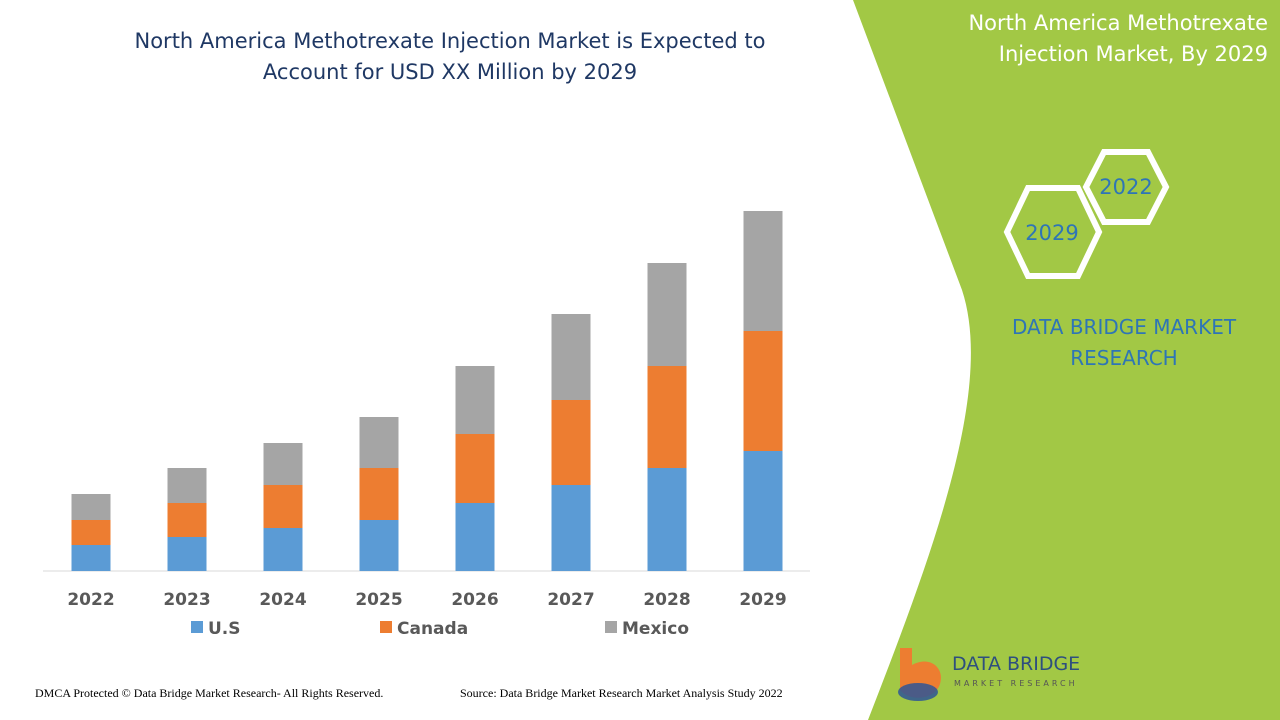 This screenshot has height=720, width=1280. I want to click on x-tick-label: 2024, so click(282, 600).